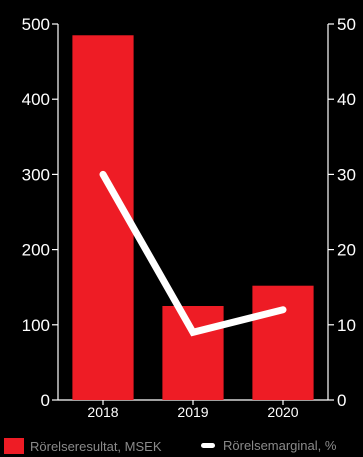 This screenshot has height=457, width=363. I want to click on y-left-tick-label: 0, so click(45, 400).